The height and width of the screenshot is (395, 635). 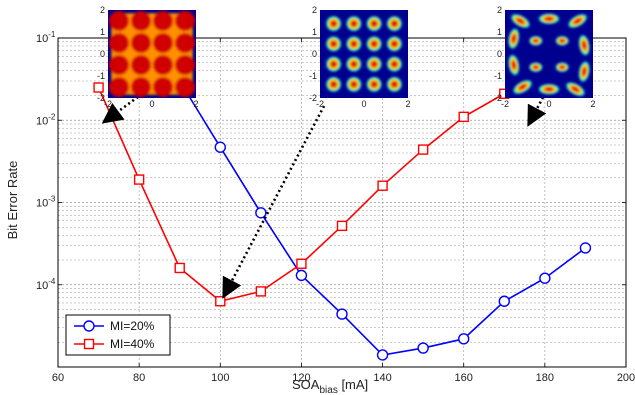 I want to click on arrow-inset1, so click(x=126, y=105).